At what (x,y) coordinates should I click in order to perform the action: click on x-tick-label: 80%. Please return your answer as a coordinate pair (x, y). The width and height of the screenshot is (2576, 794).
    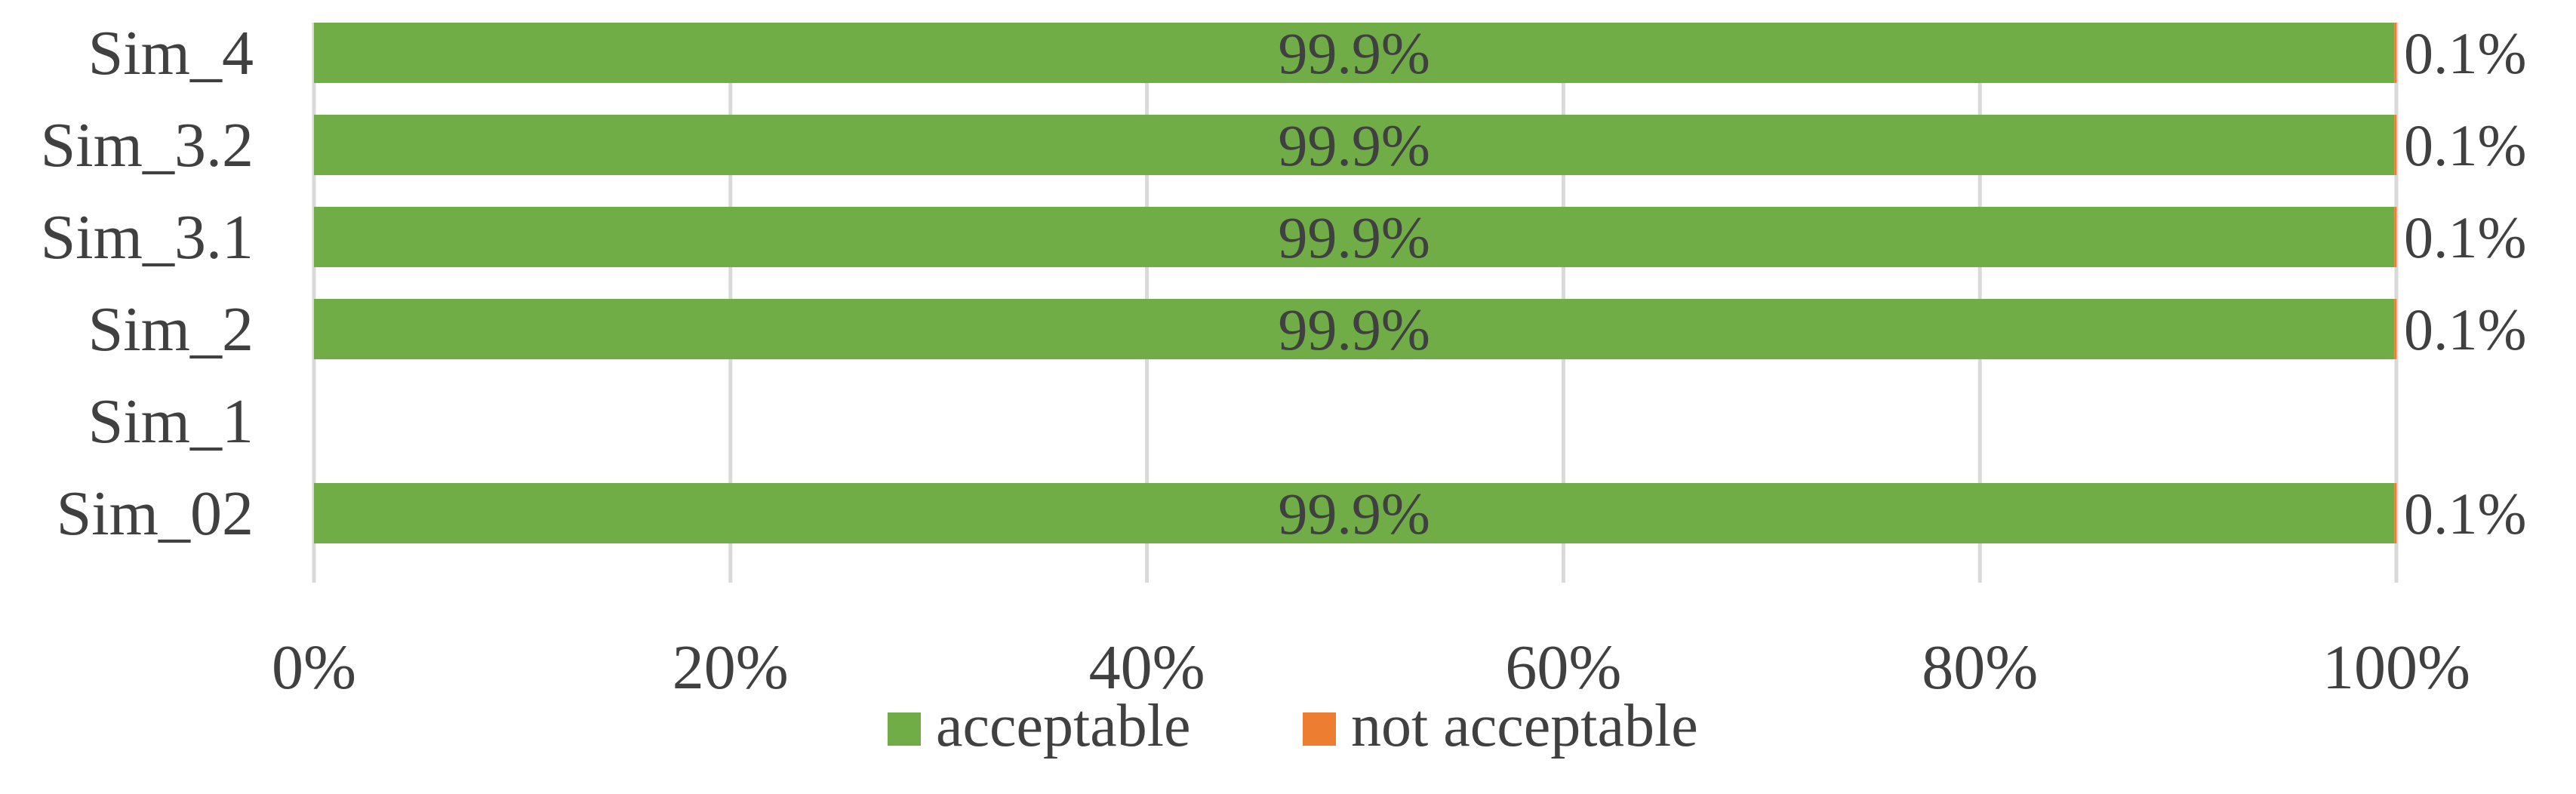
    Looking at the image, I should click on (1980, 667).